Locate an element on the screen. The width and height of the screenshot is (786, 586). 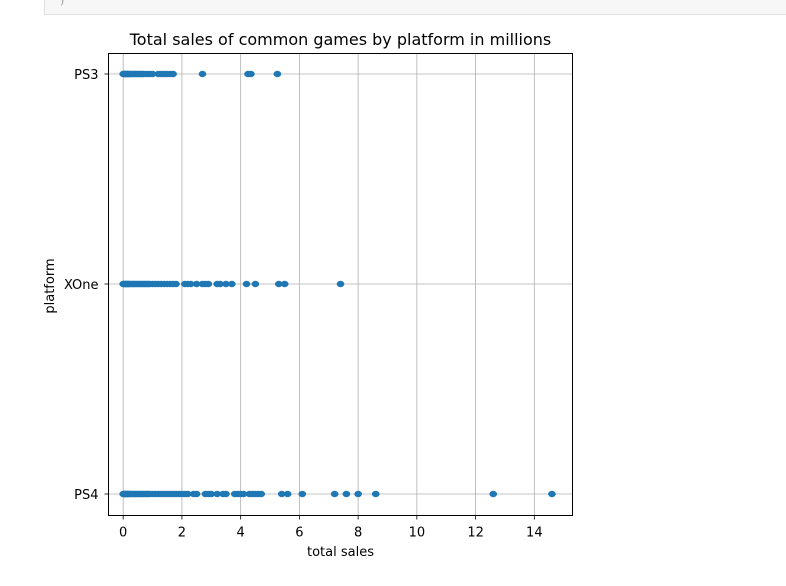
x-tick-label: 8 is located at coordinates (358, 533).